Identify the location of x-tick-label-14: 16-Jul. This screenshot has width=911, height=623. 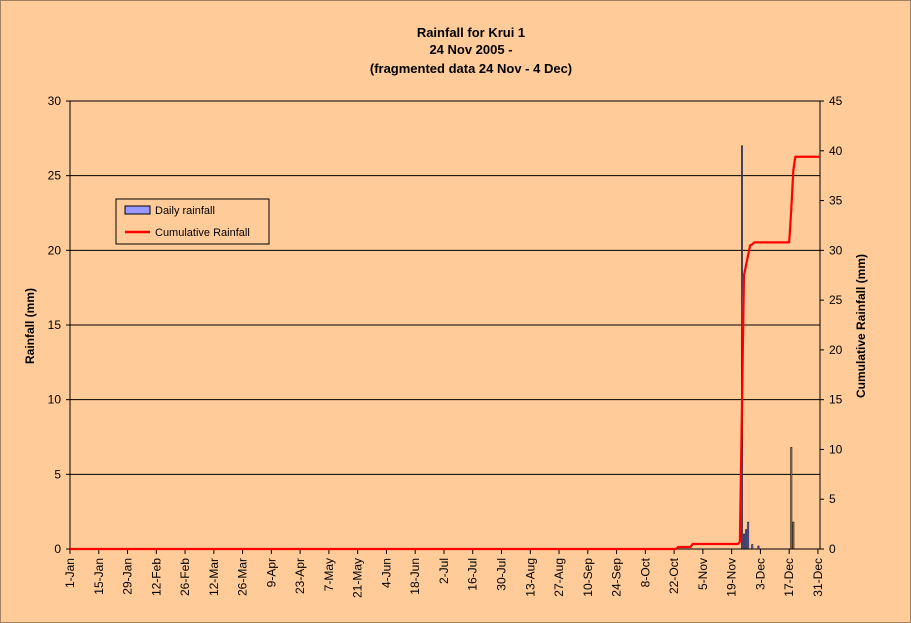
(473, 574).